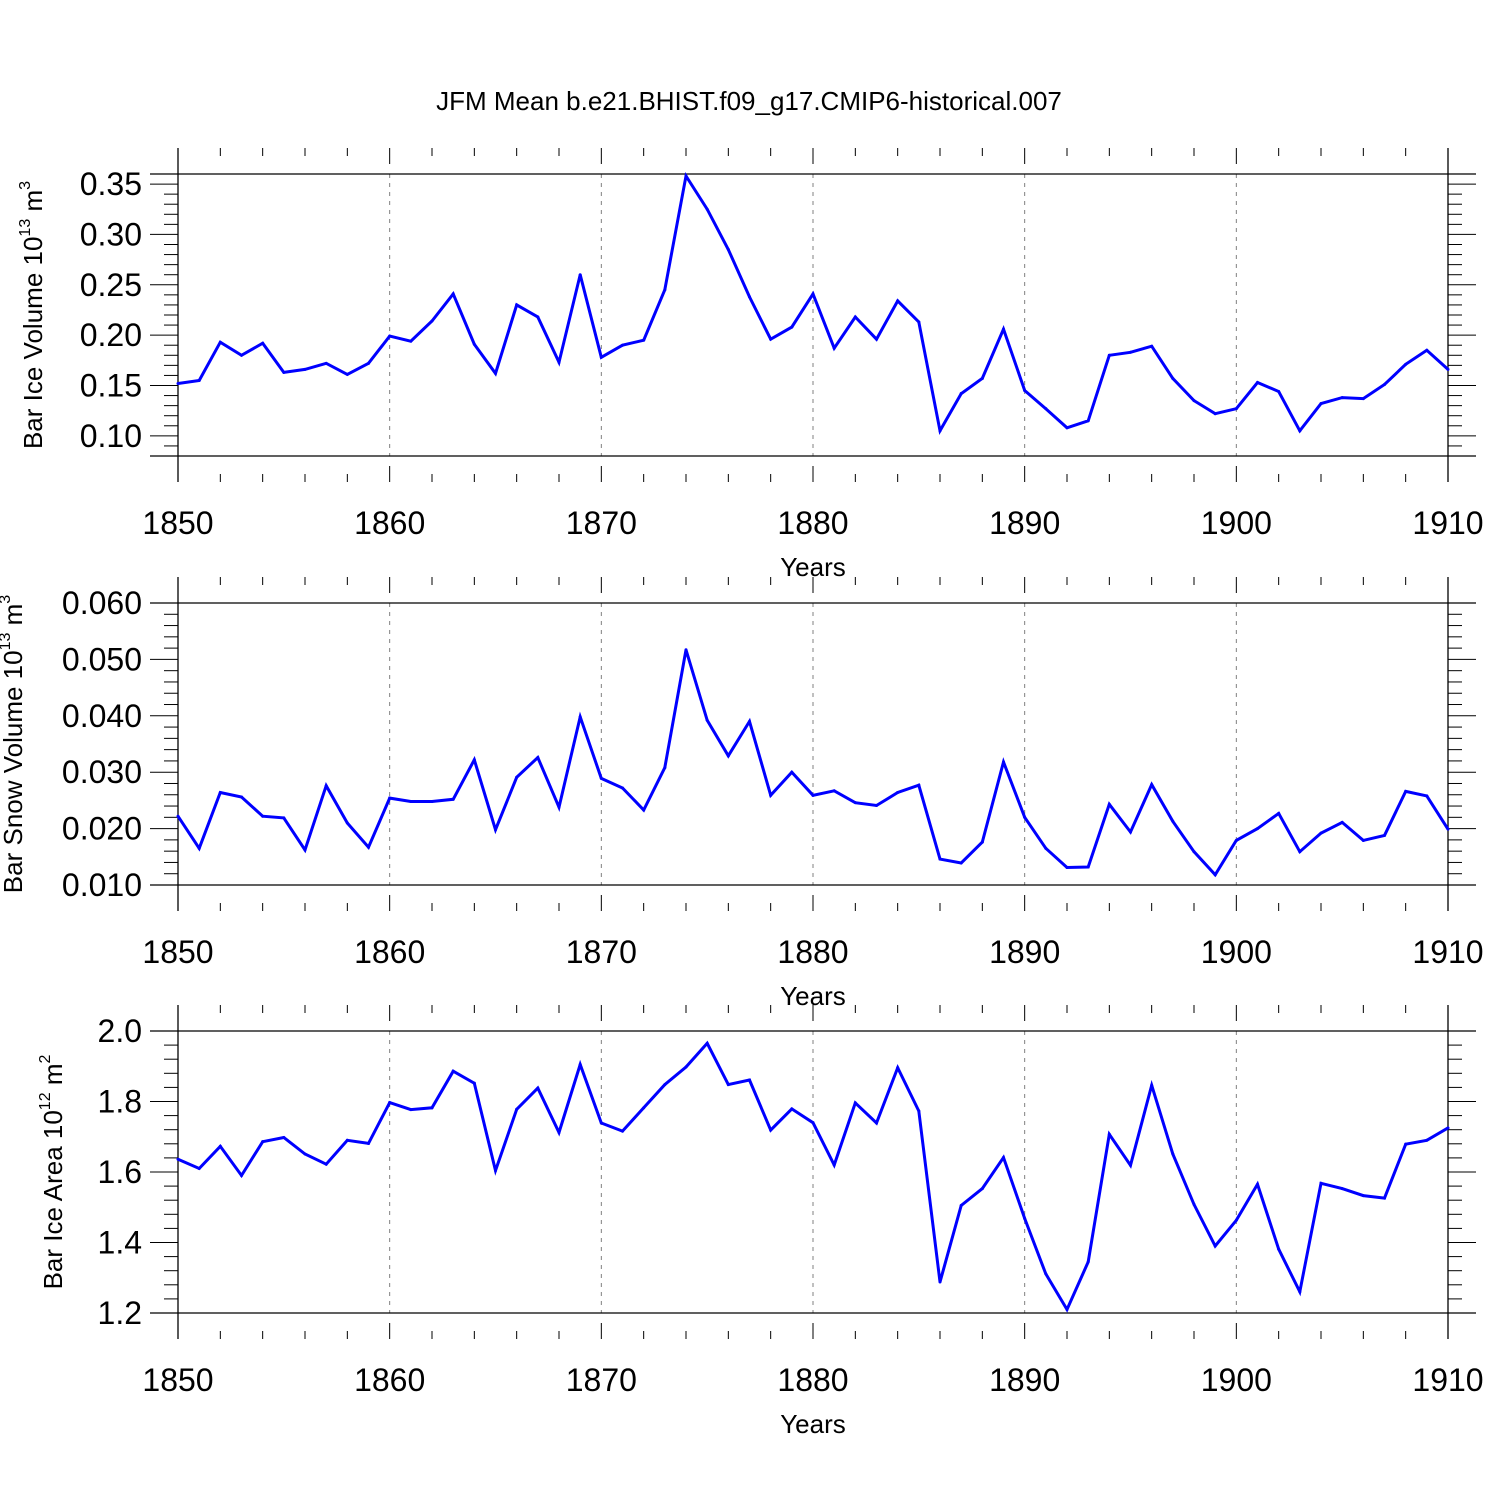  I want to click on x-tick-label: 1870, so click(601, 1380).